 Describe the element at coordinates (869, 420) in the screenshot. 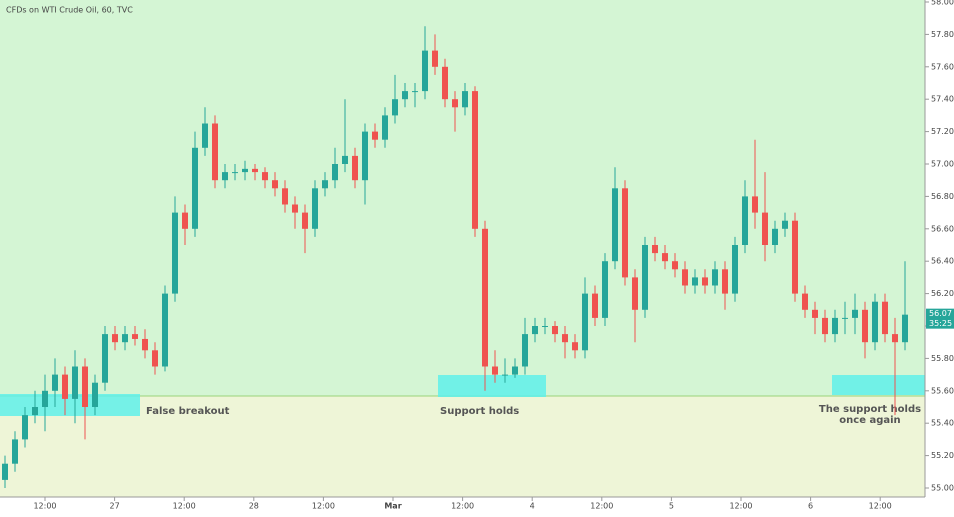

I see `annotation: once again` at that location.